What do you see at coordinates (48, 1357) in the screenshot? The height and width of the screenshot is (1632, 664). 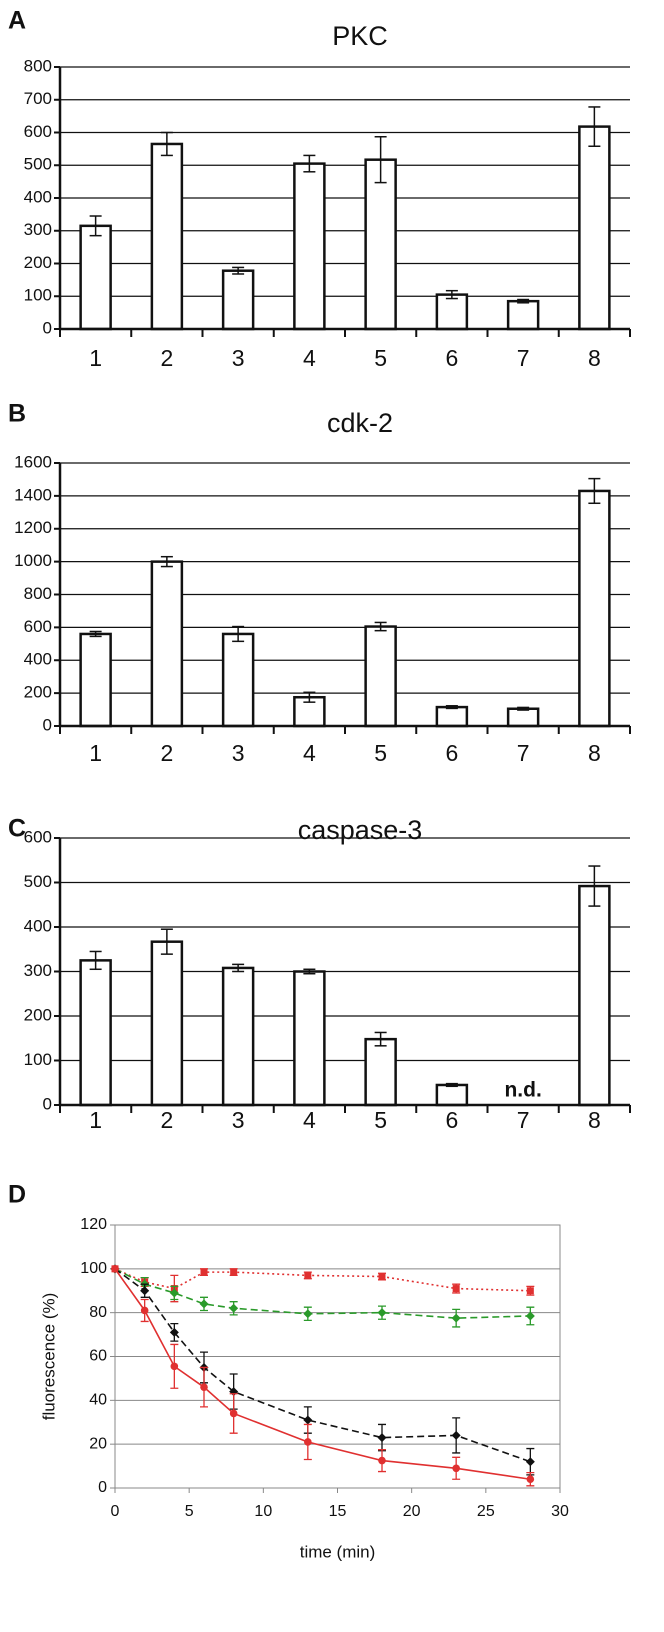 I see `y-axis-label: fluorescence (%)` at bounding box center [48, 1357].